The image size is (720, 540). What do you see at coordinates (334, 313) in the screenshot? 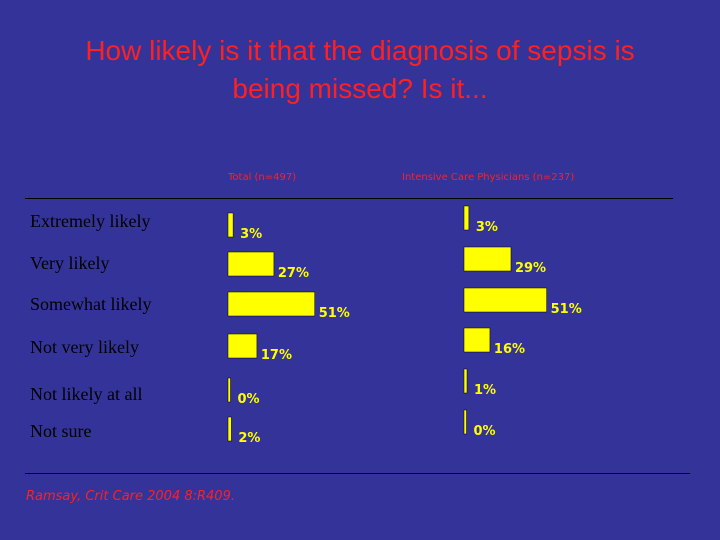
I see `data-label-total-2: 51%` at bounding box center [334, 313].